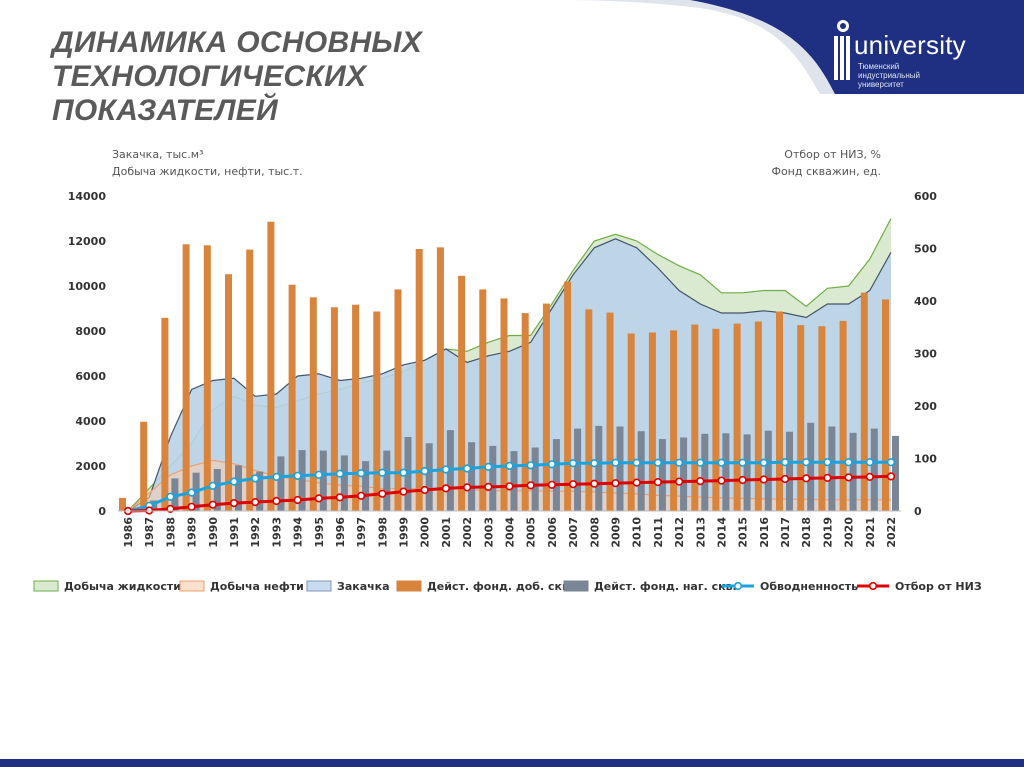 Image resolution: width=1024 pixels, height=767 pixels. Describe the element at coordinates (809, 586) in the screenshot. I see `legend-watercut-label: Обводненность` at that location.